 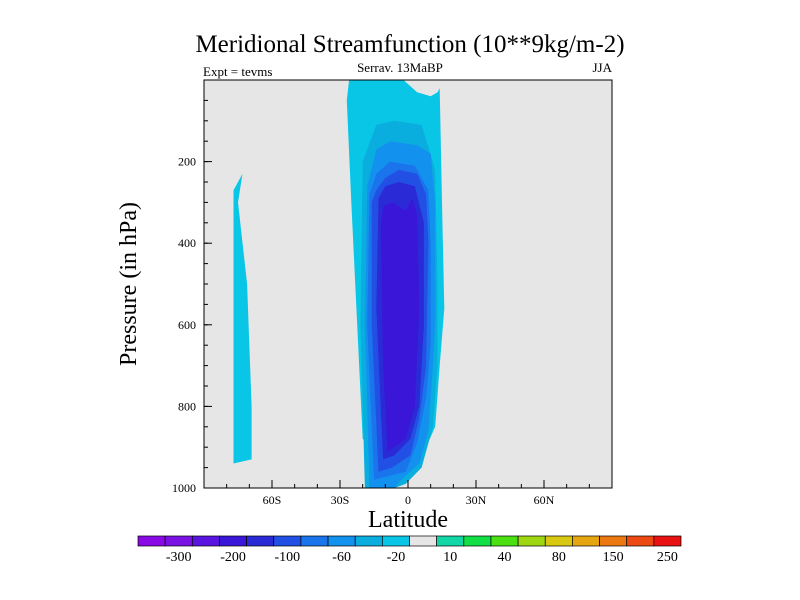 I want to click on colorbar-label: 150, so click(x=613, y=557).